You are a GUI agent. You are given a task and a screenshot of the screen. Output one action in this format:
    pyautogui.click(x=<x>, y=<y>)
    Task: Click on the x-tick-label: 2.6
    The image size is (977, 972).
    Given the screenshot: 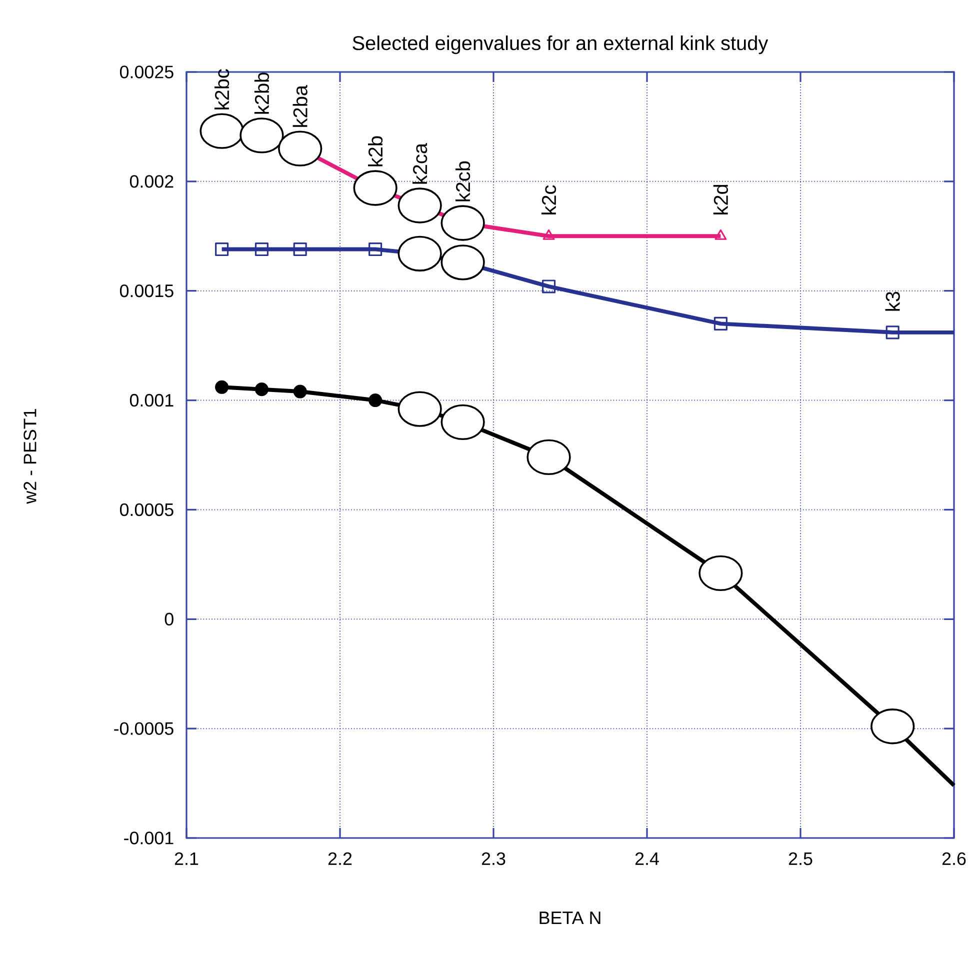 What is the action you would take?
    pyautogui.click(x=954, y=859)
    